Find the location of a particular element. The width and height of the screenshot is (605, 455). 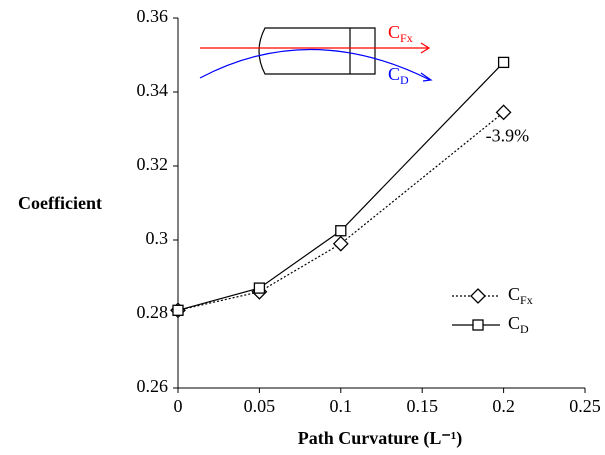

y-tick-label: 0.28 is located at coordinates (153, 312).